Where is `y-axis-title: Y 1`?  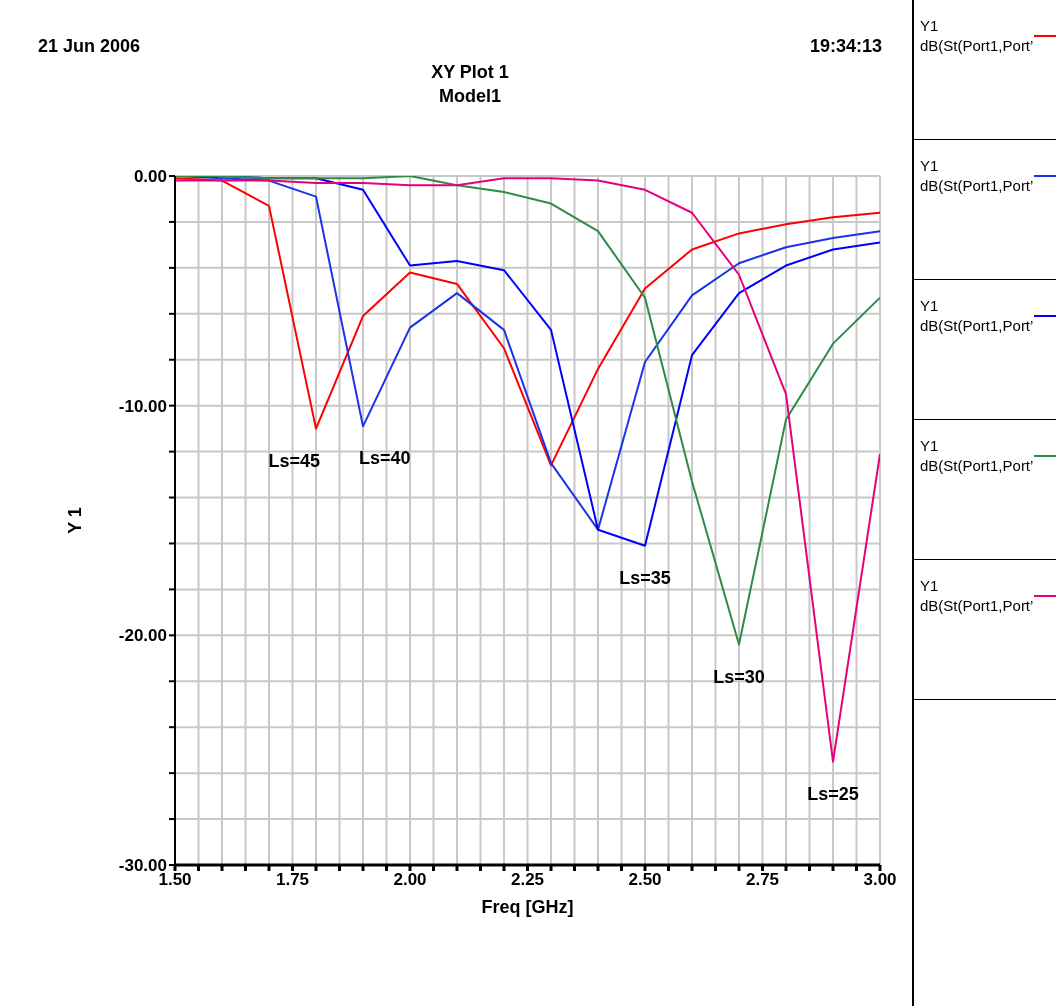 y-axis-title: Y 1 is located at coordinates (75, 520).